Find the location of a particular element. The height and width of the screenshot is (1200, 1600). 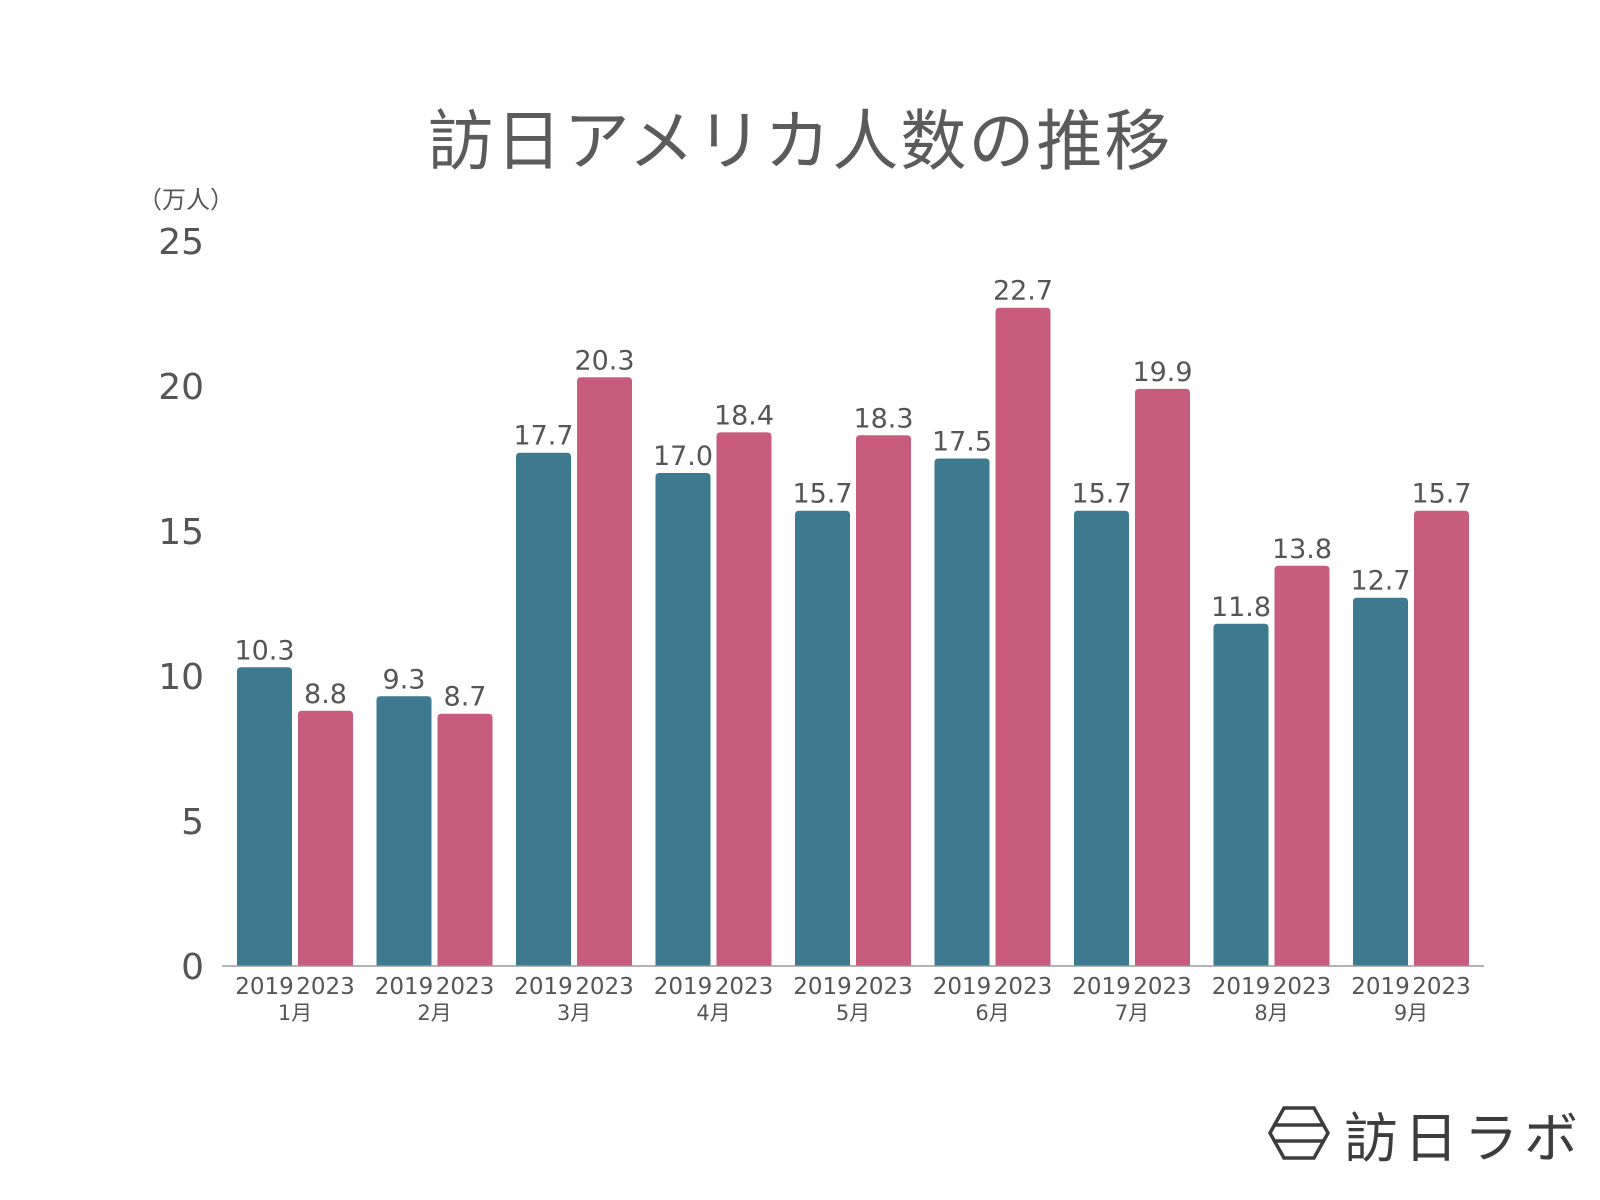

data-label: 18.4 is located at coordinates (744, 415).